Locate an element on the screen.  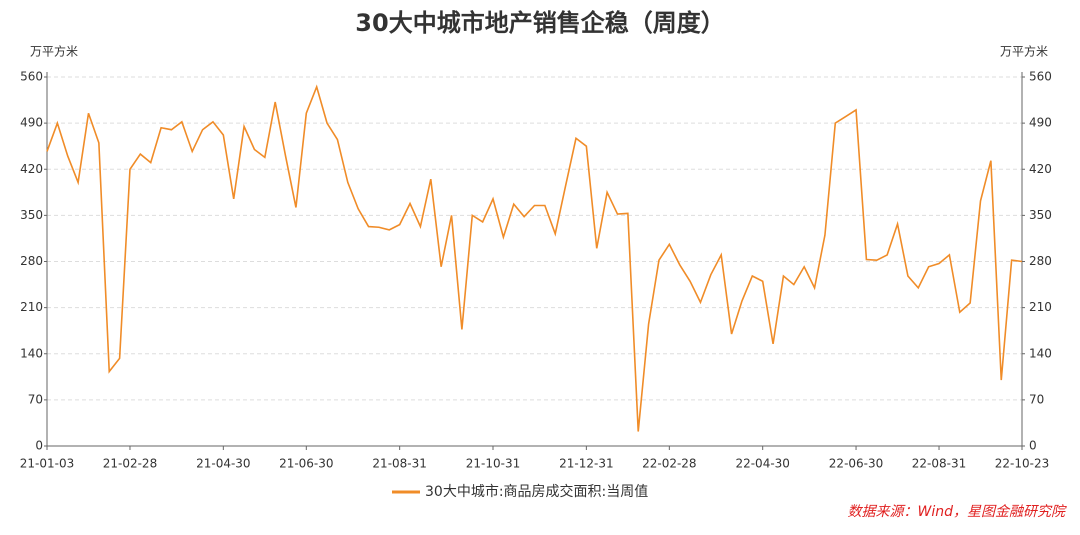
y-tick-label: 560 is located at coordinates (31, 77).